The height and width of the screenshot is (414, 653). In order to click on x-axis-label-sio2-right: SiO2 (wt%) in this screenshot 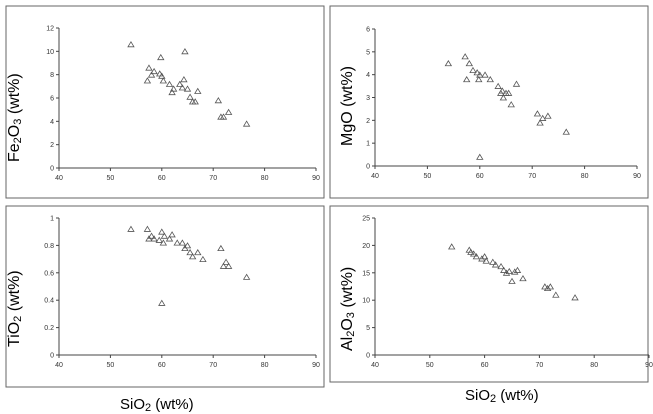, I will do `click(502, 396)`.